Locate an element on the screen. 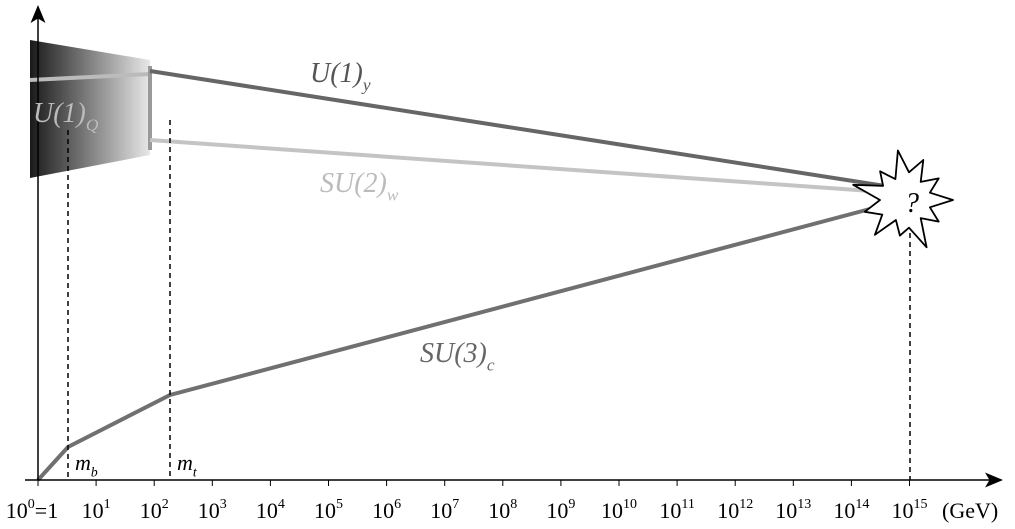 This screenshot has width=1015, height=529. u1y-label-main: U(1) is located at coordinates (336, 73).